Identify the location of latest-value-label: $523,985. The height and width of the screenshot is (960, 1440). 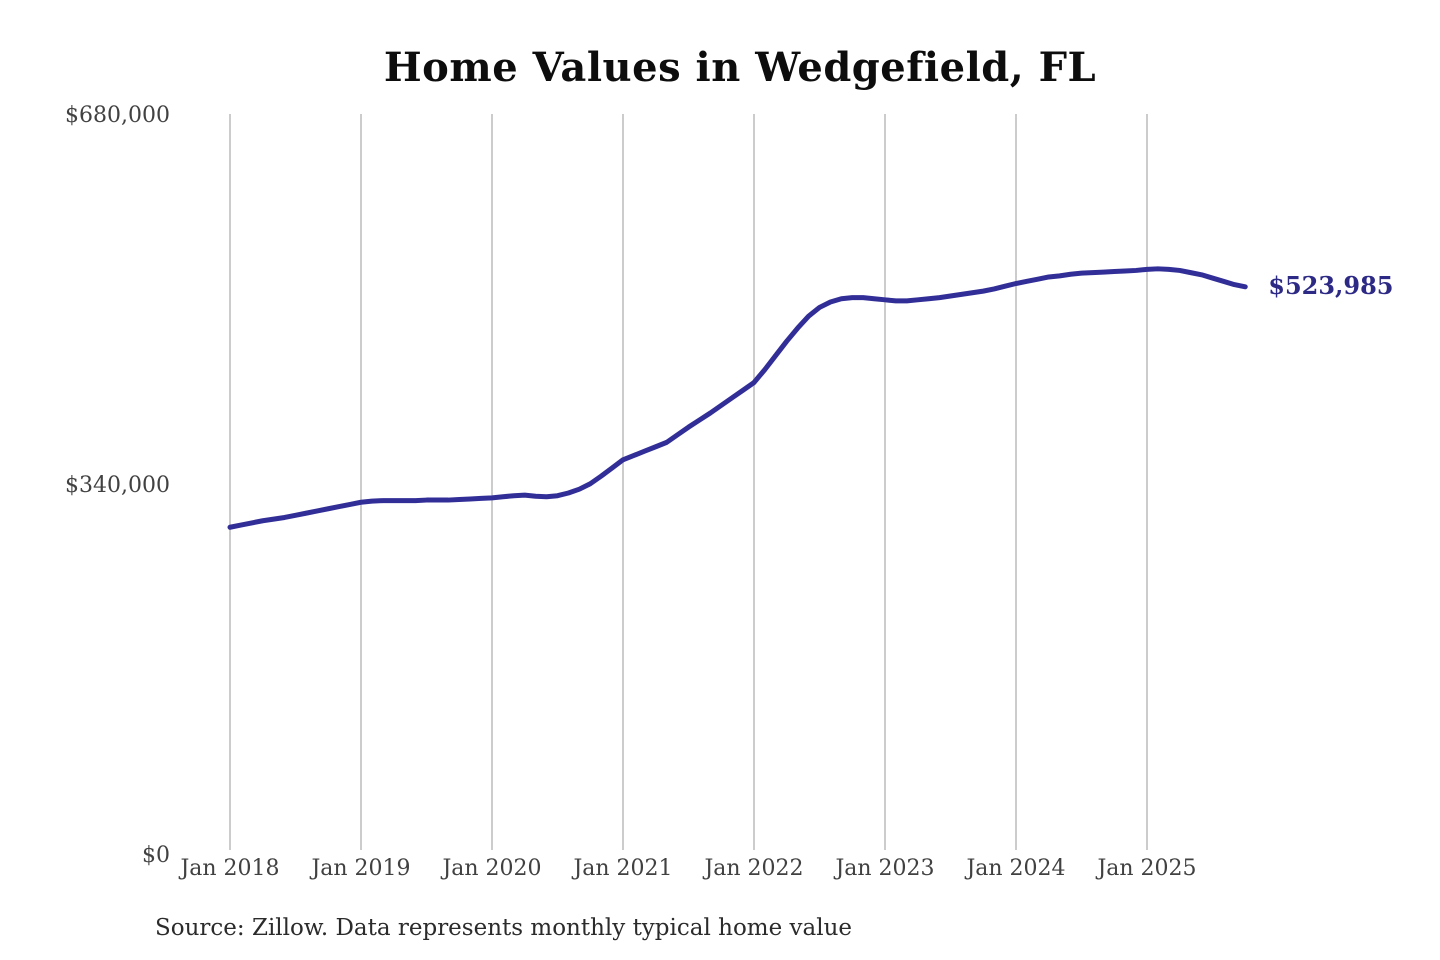
(1331, 285).